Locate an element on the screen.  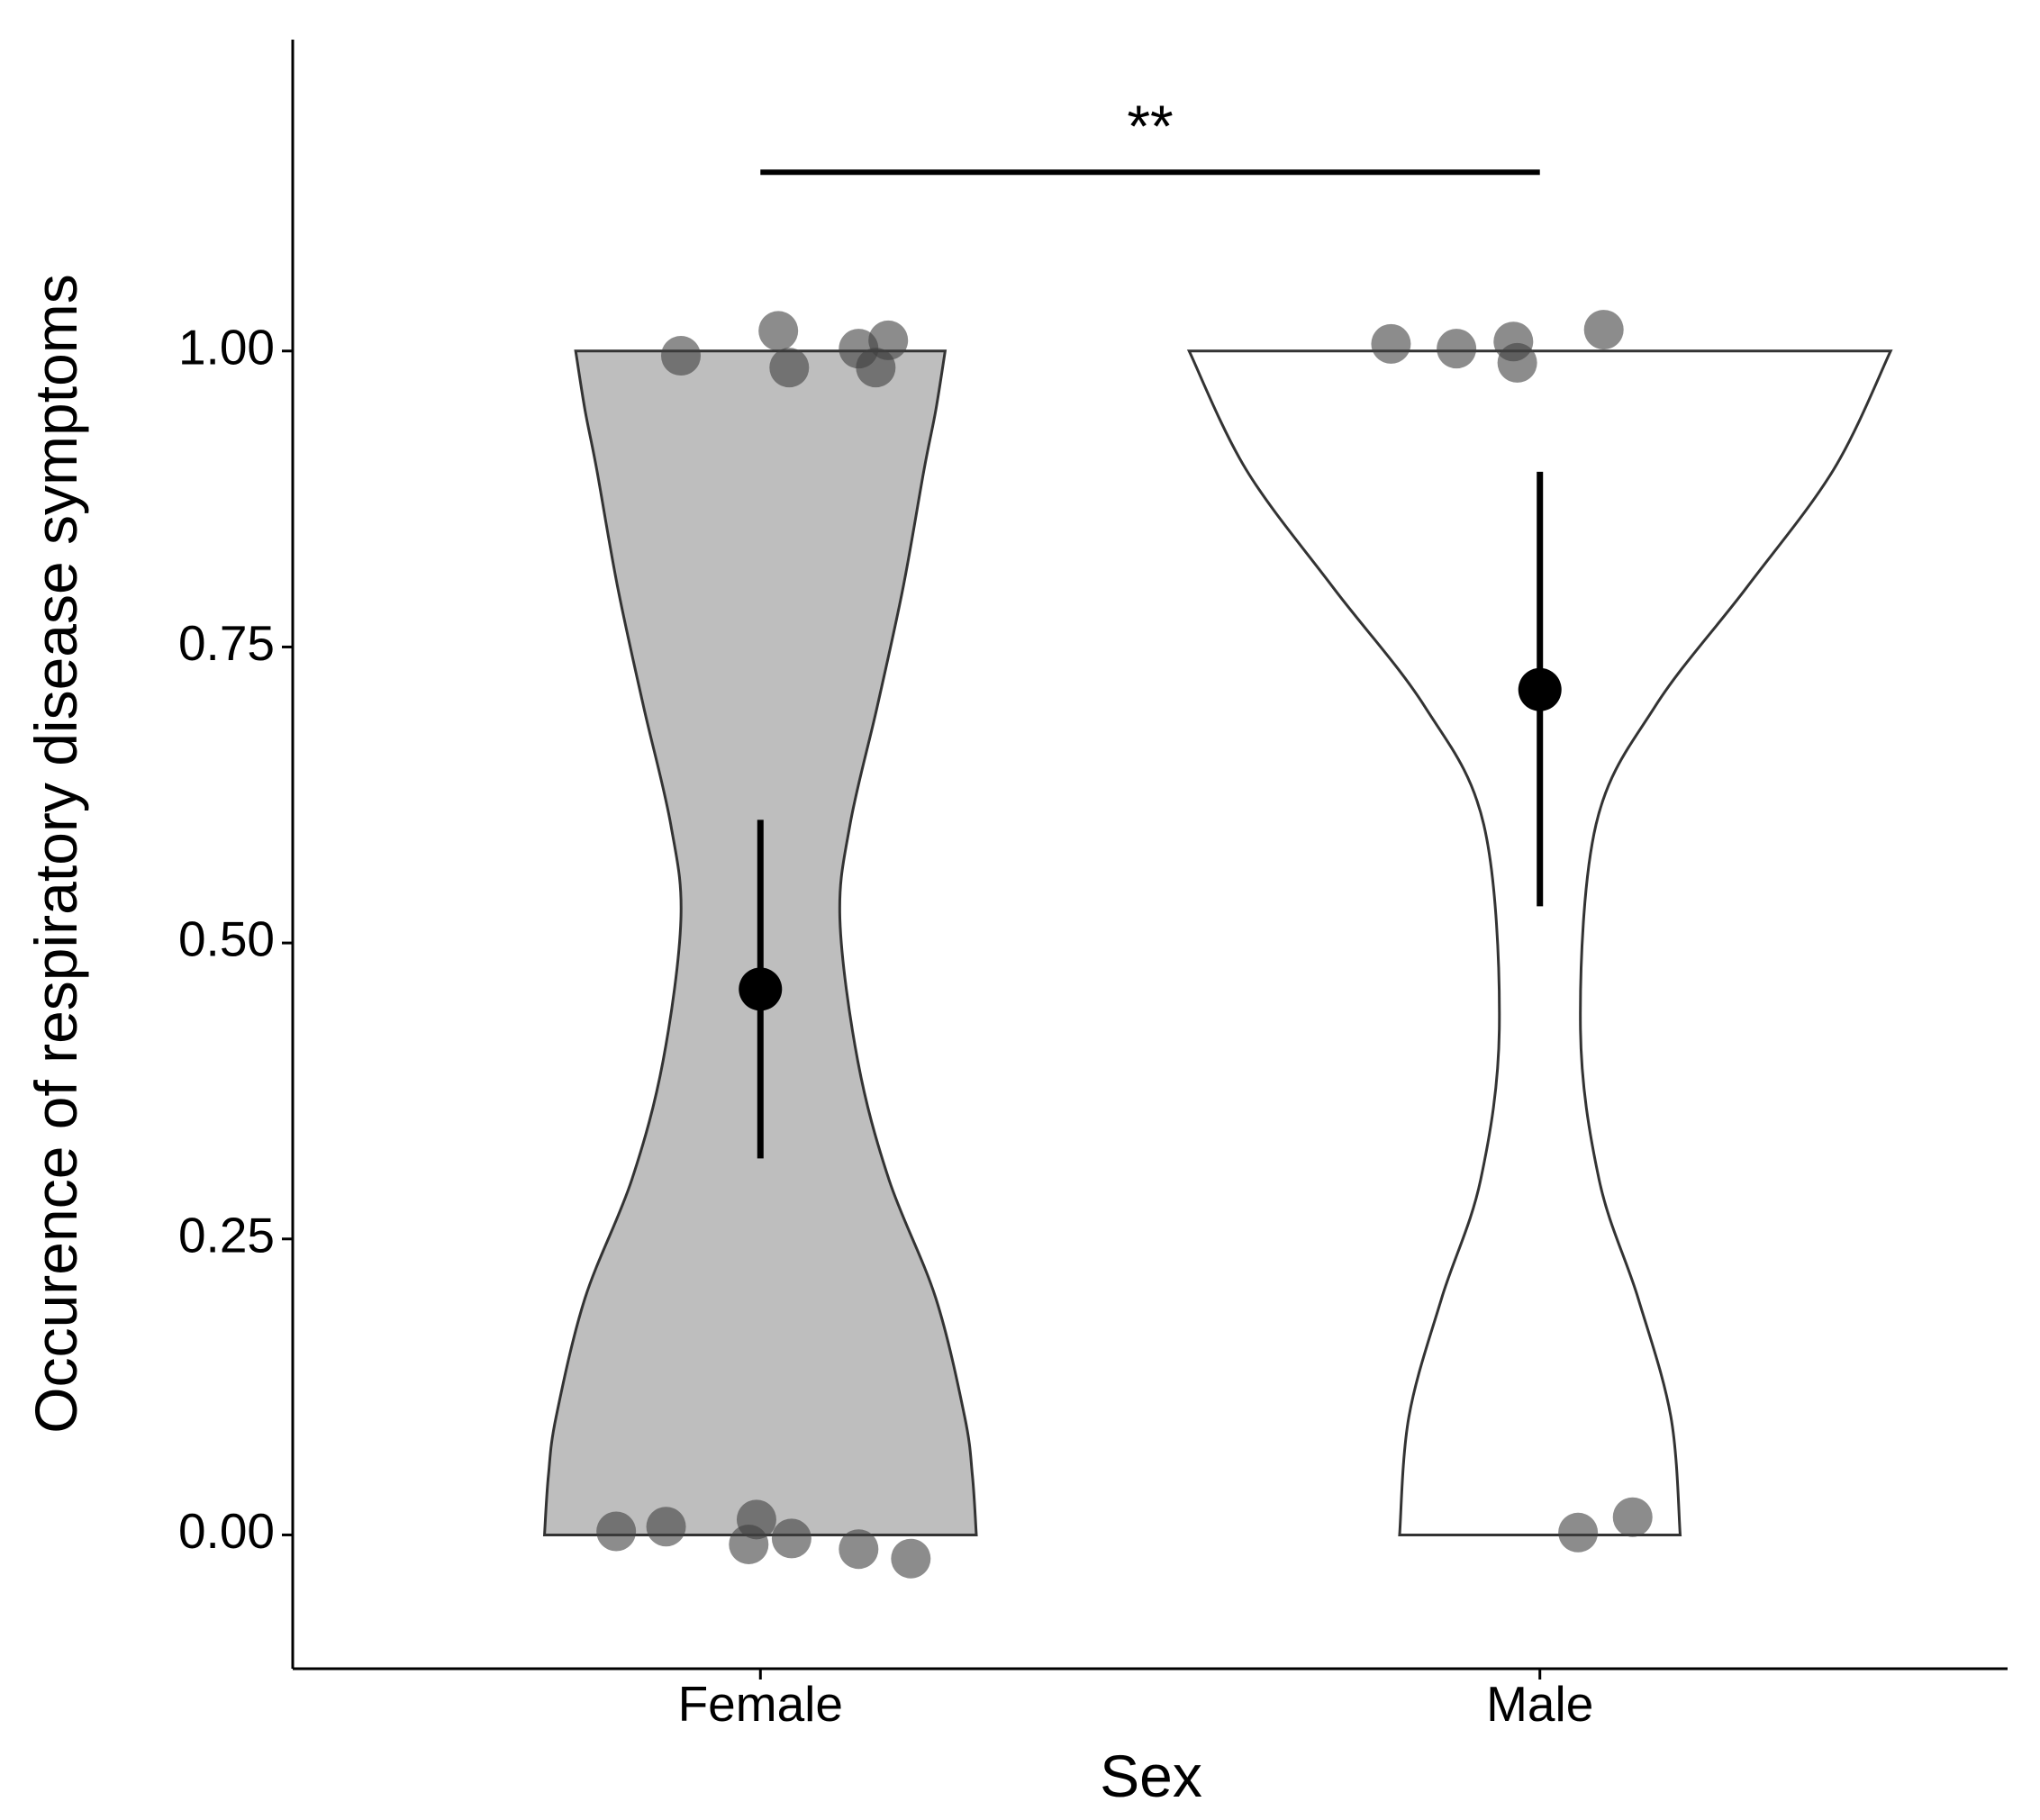
x-tick-label: Male is located at coordinates (1539, 1704).